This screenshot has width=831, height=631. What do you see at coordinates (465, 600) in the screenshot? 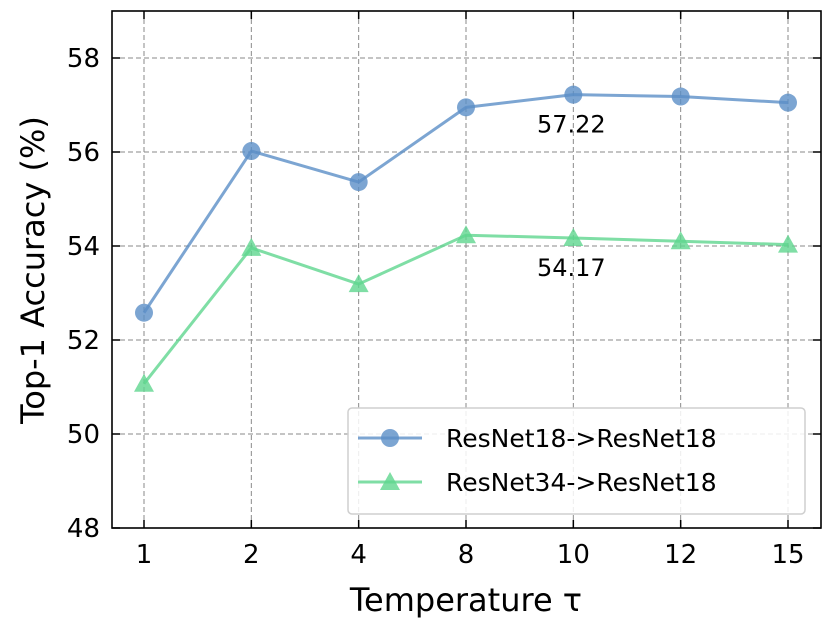
I see `x-axis-title: Temperature τ` at bounding box center [465, 600].